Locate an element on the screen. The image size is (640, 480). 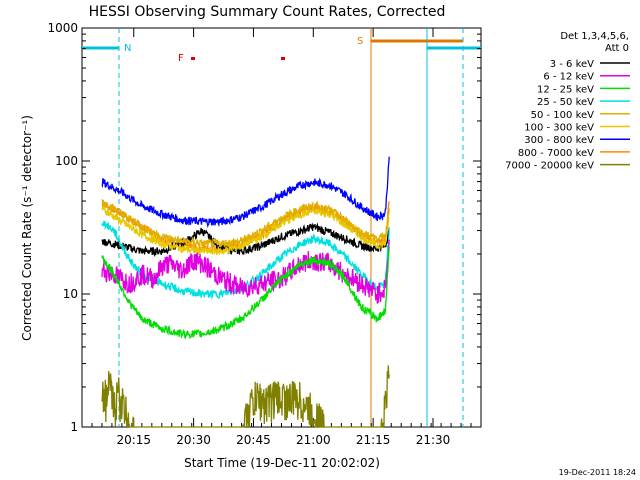
x-tick-label: 20:45 is located at coordinates (253, 440).